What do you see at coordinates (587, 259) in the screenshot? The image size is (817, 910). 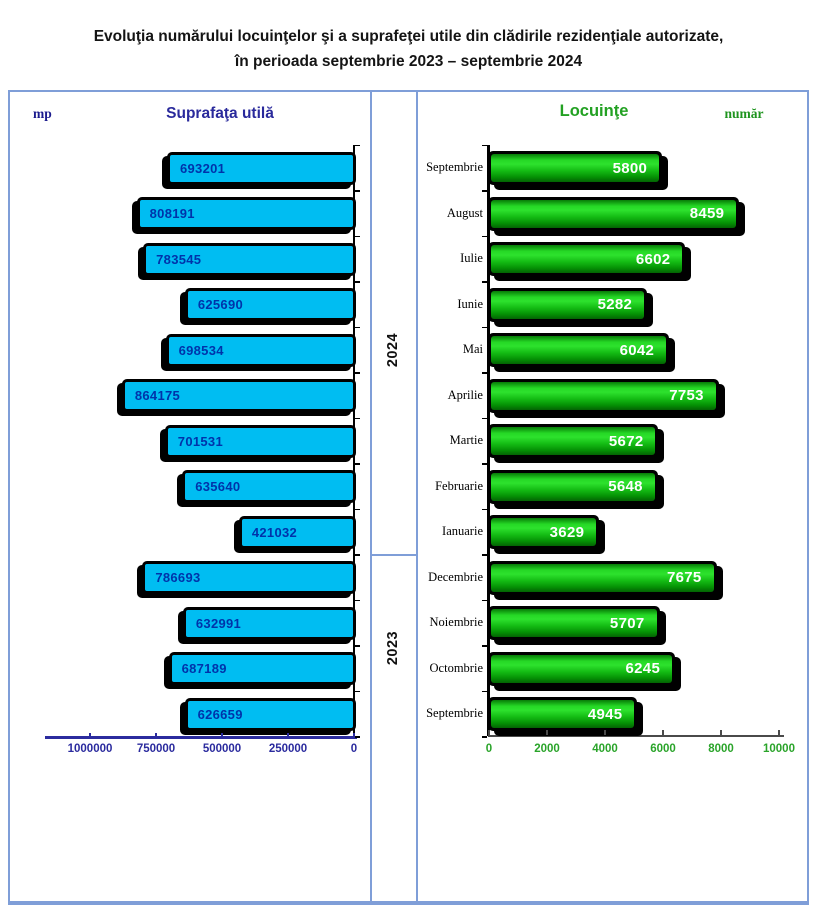 I see `locuinte-bar-fill: 6602` at bounding box center [587, 259].